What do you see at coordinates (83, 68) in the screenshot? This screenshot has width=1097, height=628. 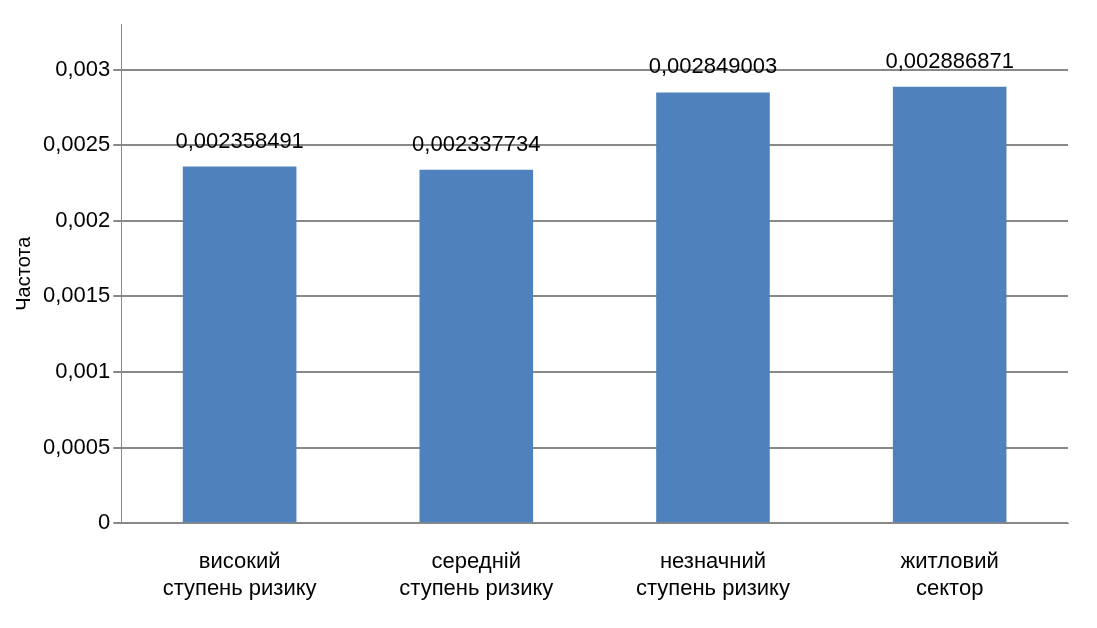 I see `y-tick-label: 0,003` at bounding box center [83, 68].